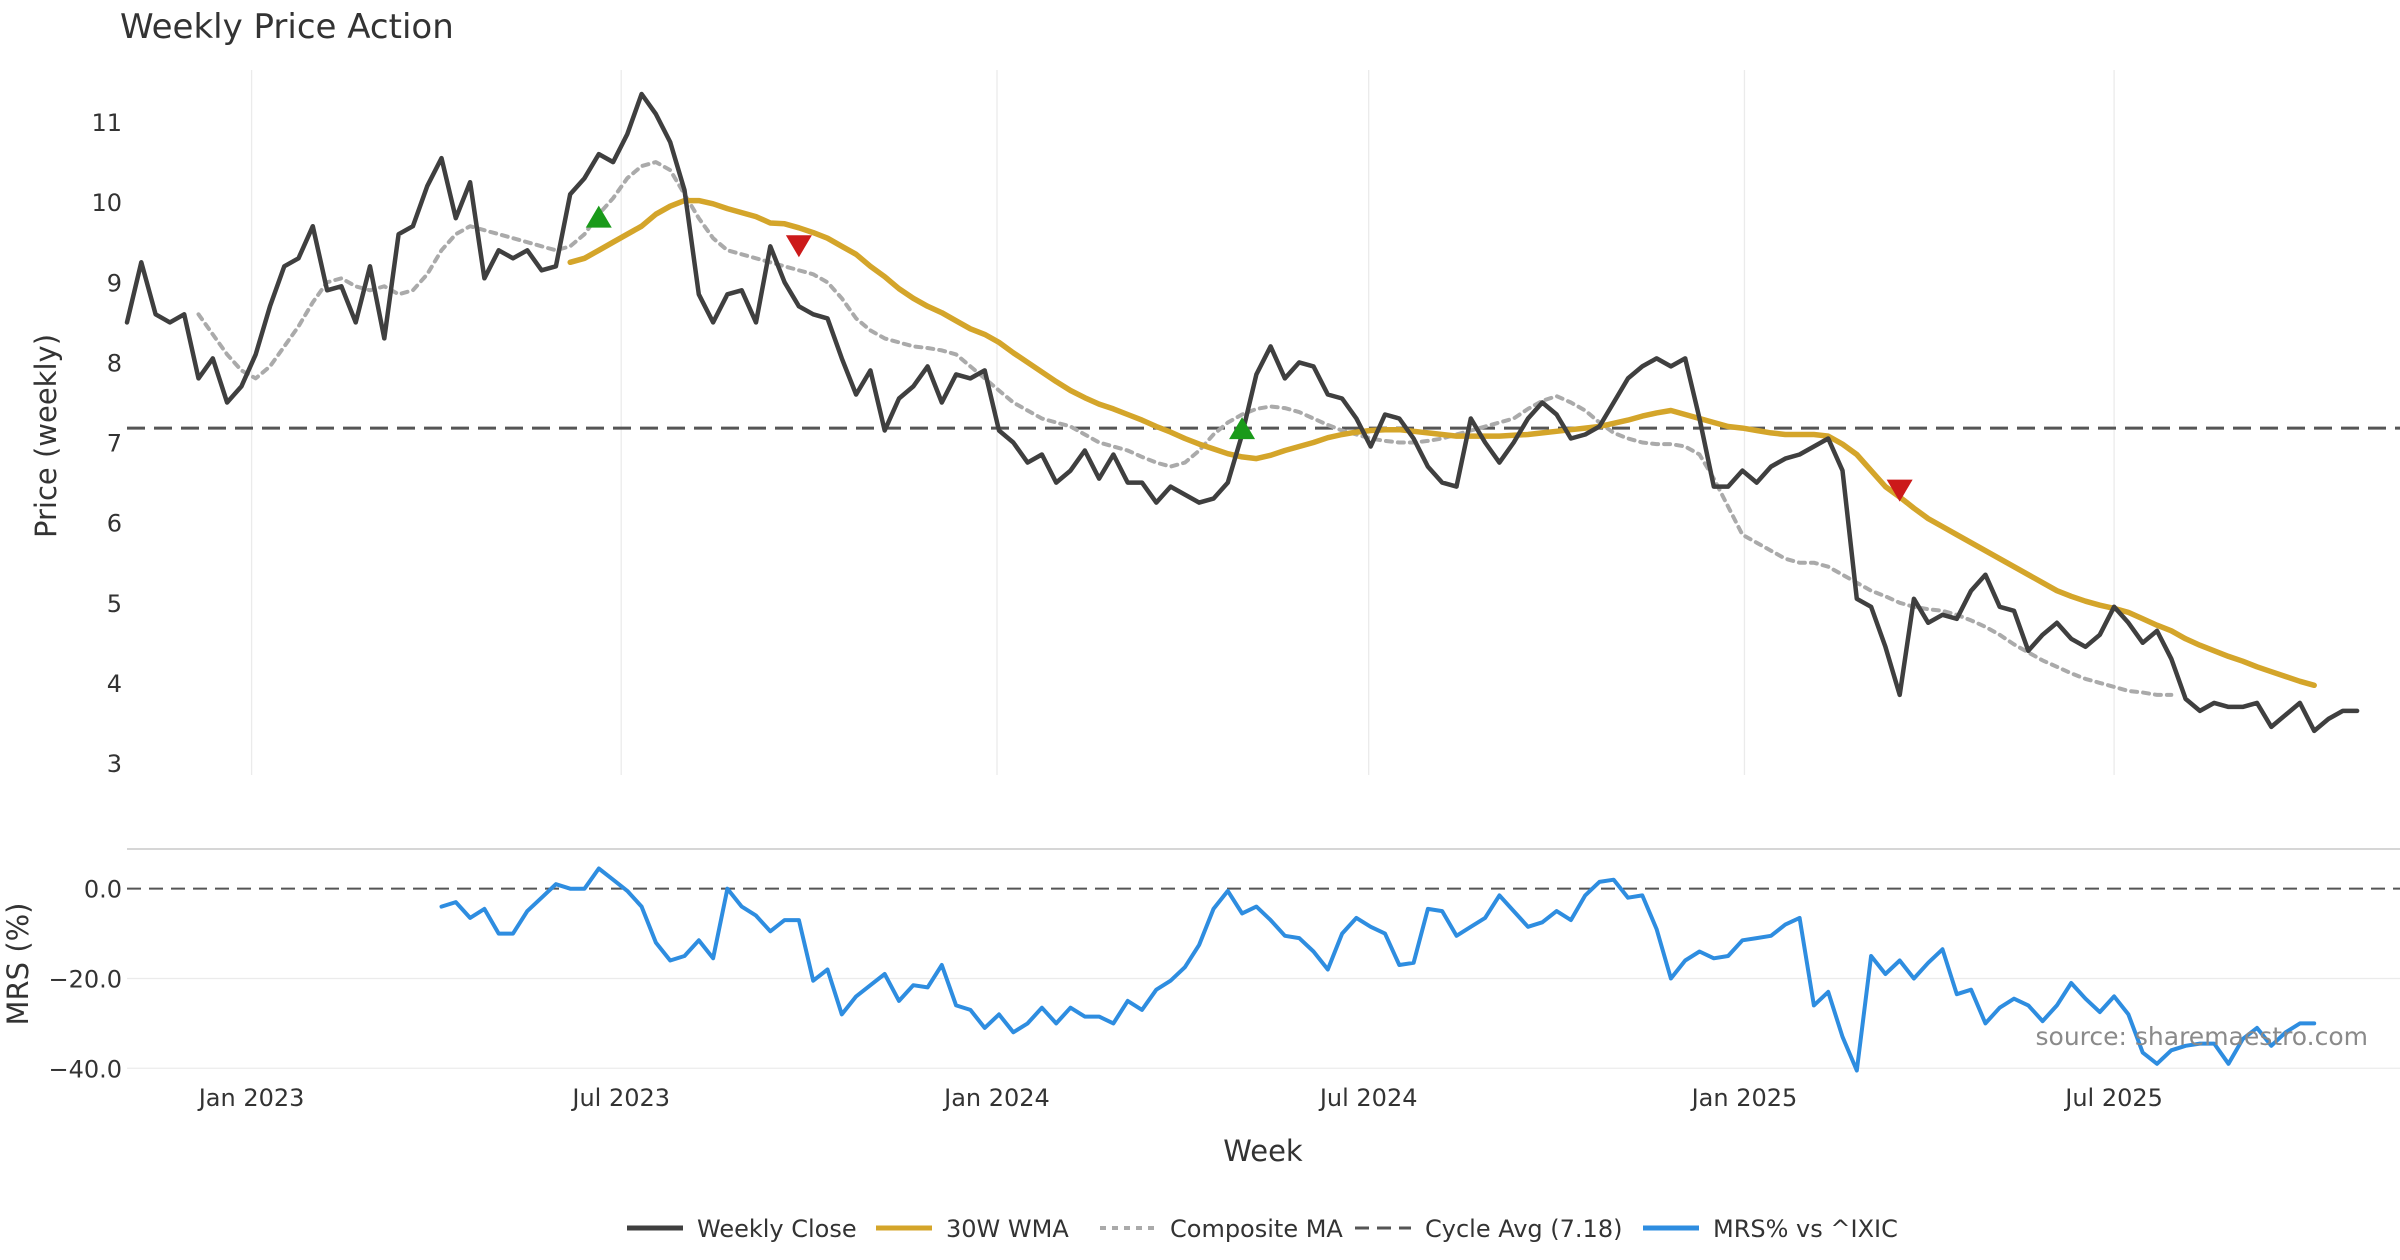 The image size is (2400, 1260). I want to click on signal-markers, so click(1249, 353).